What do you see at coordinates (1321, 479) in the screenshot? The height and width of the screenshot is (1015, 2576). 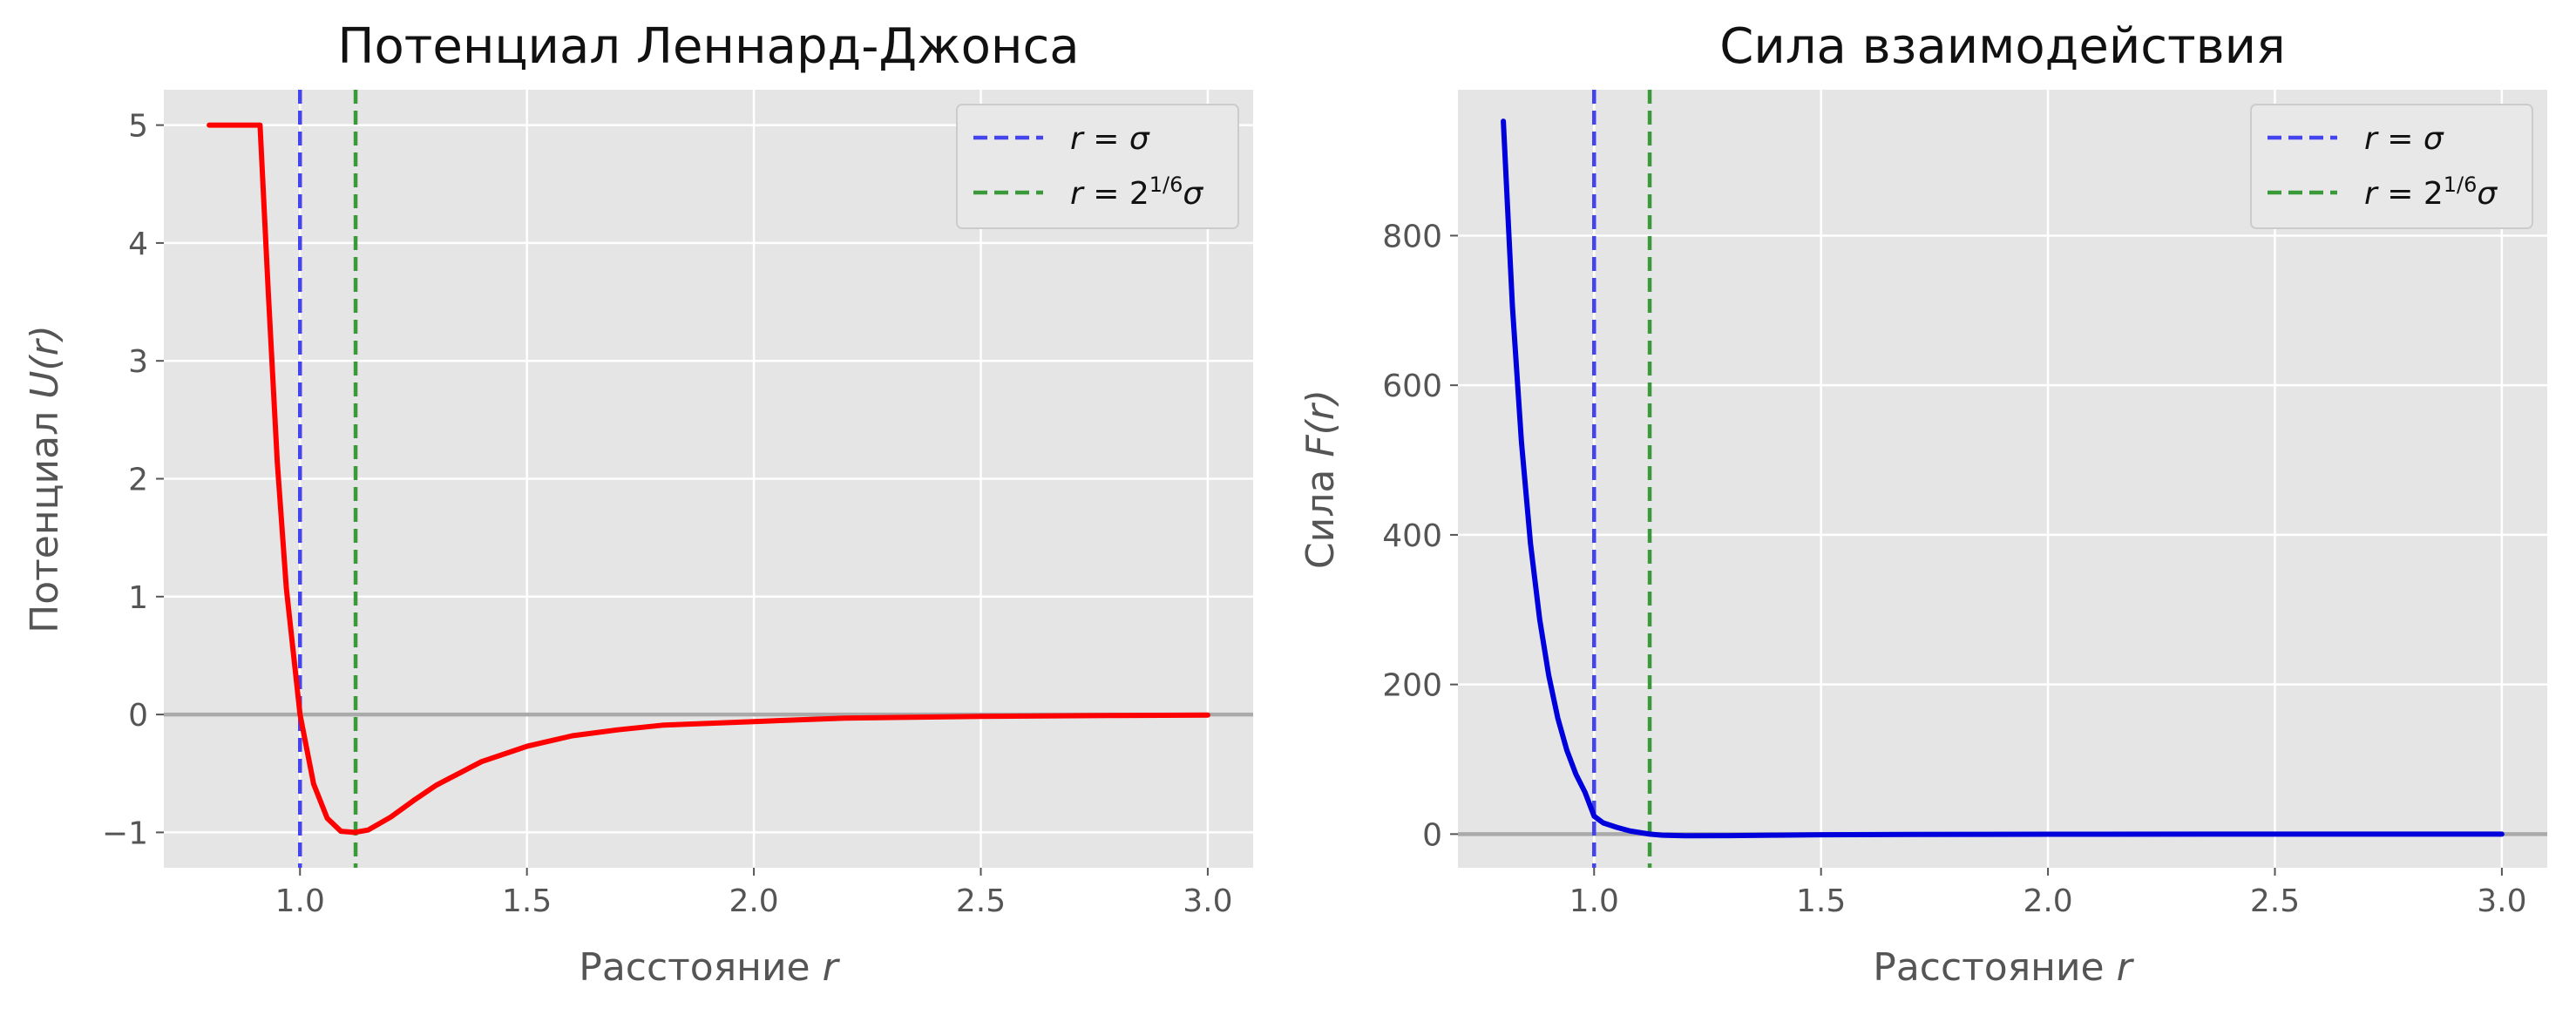 I see `force-y-axis-label: Сила F(r)` at bounding box center [1321, 479].